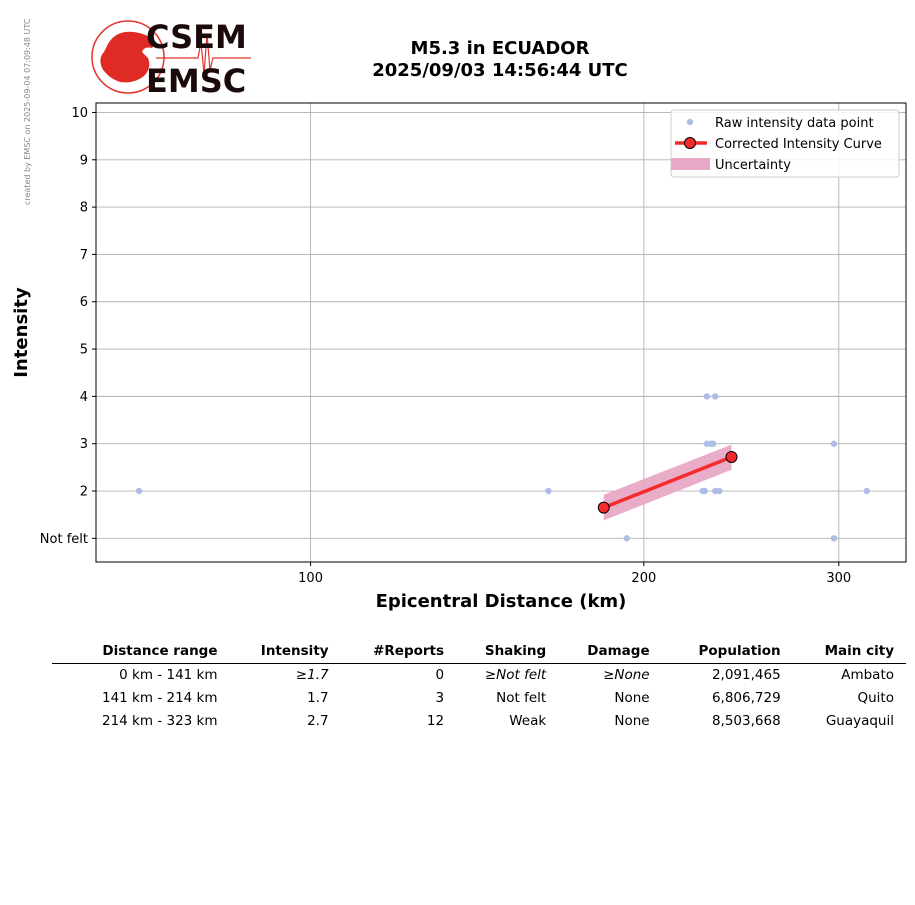 This screenshot has height=905, width=915. Describe the element at coordinates (501, 601) in the screenshot. I see `x-axis-title: Epicentral Distance (km)` at that location.